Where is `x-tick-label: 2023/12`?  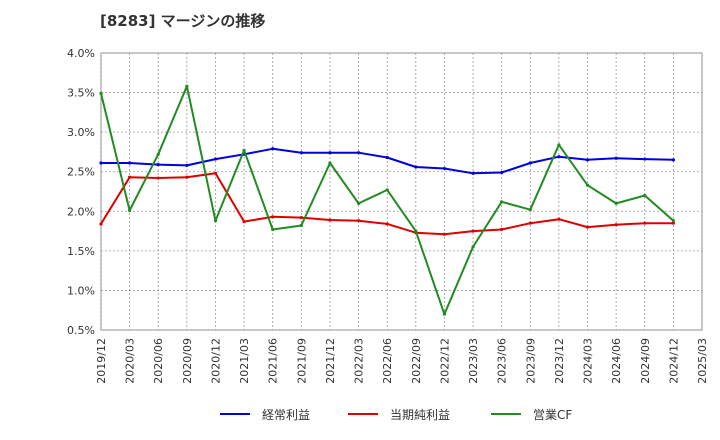 x-tick-label: 2023/12 is located at coordinates (559, 361).